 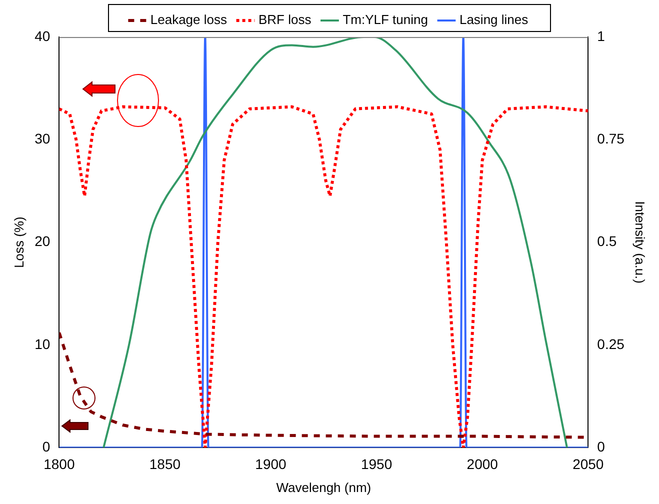 I want to click on y-tick-label: 20, so click(x=42, y=241).